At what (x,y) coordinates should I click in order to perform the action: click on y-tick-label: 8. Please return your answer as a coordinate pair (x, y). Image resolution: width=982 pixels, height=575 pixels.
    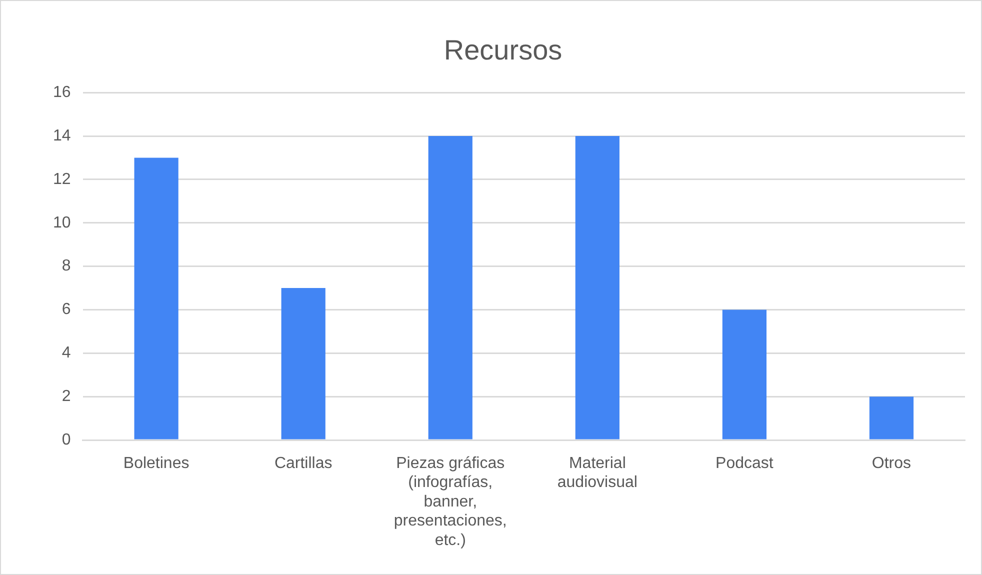
    Looking at the image, I should click on (66, 266).